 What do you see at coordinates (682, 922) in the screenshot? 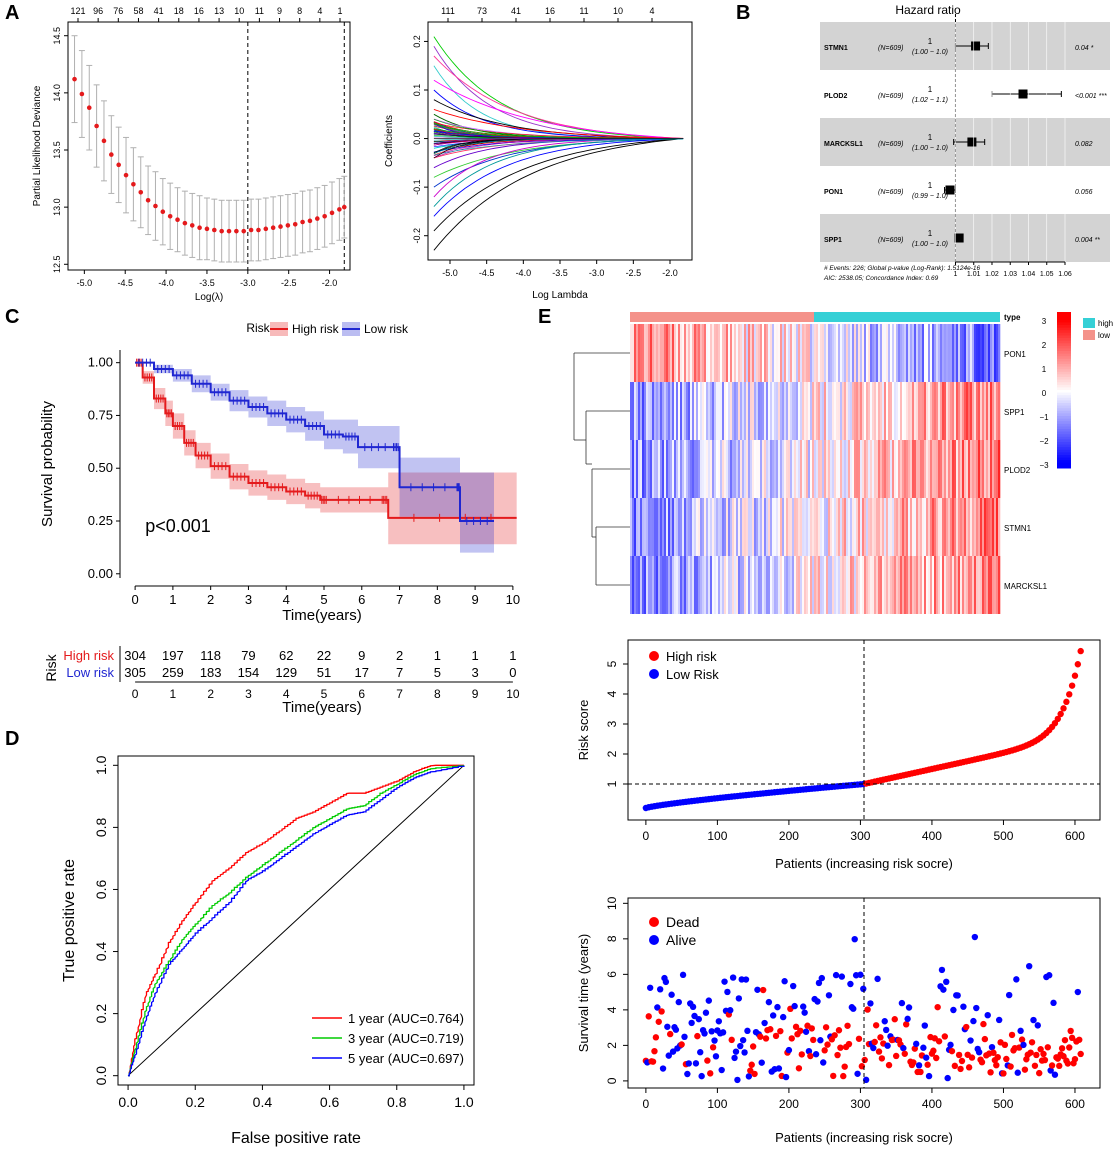
I see `legend-label: Dead` at bounding box center [682, 922].